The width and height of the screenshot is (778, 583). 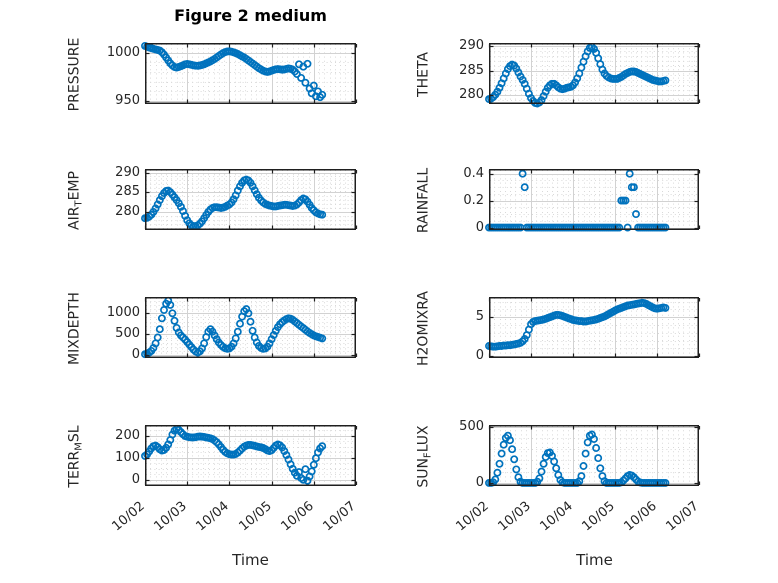 I want to click on y-axis-label-text: LUX, so click(x=423, y=438).